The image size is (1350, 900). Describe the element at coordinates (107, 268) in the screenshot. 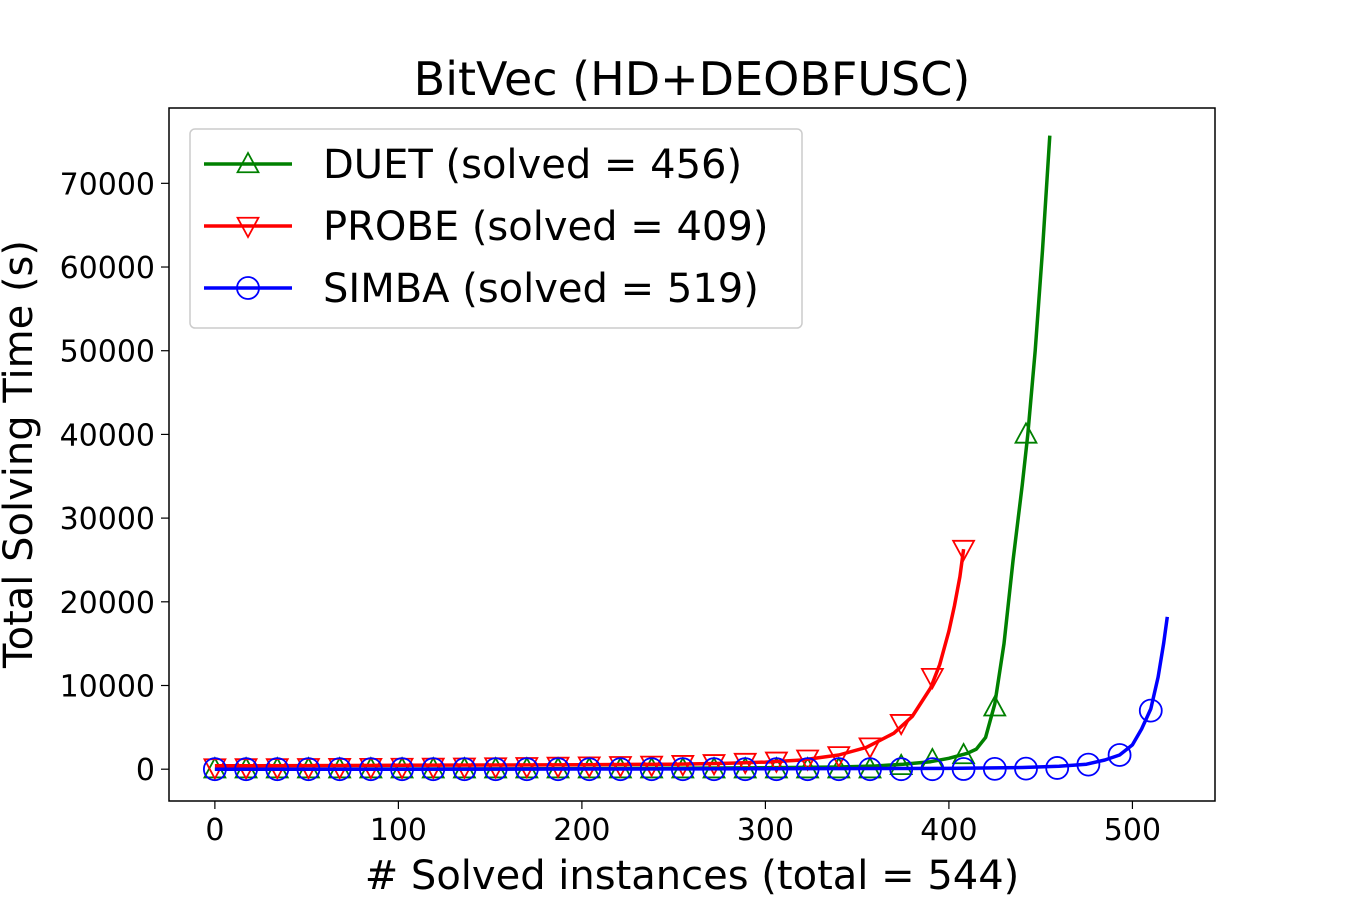

I see `y-tick-label: 60000` at that location.